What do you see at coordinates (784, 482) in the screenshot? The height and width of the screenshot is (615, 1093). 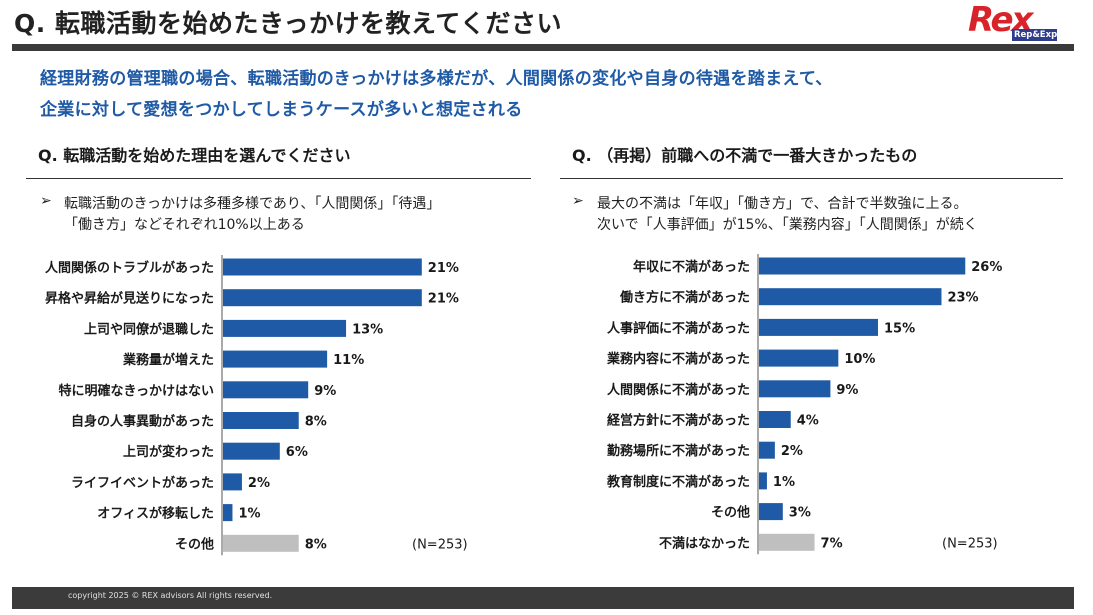 I see `right-chart-value-label: 1%` at bounding box center [784, 482].